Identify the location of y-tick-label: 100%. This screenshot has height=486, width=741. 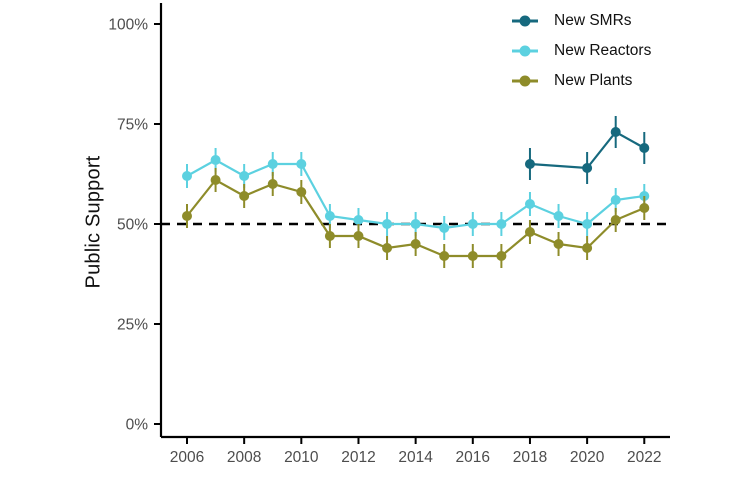
(128, 25).